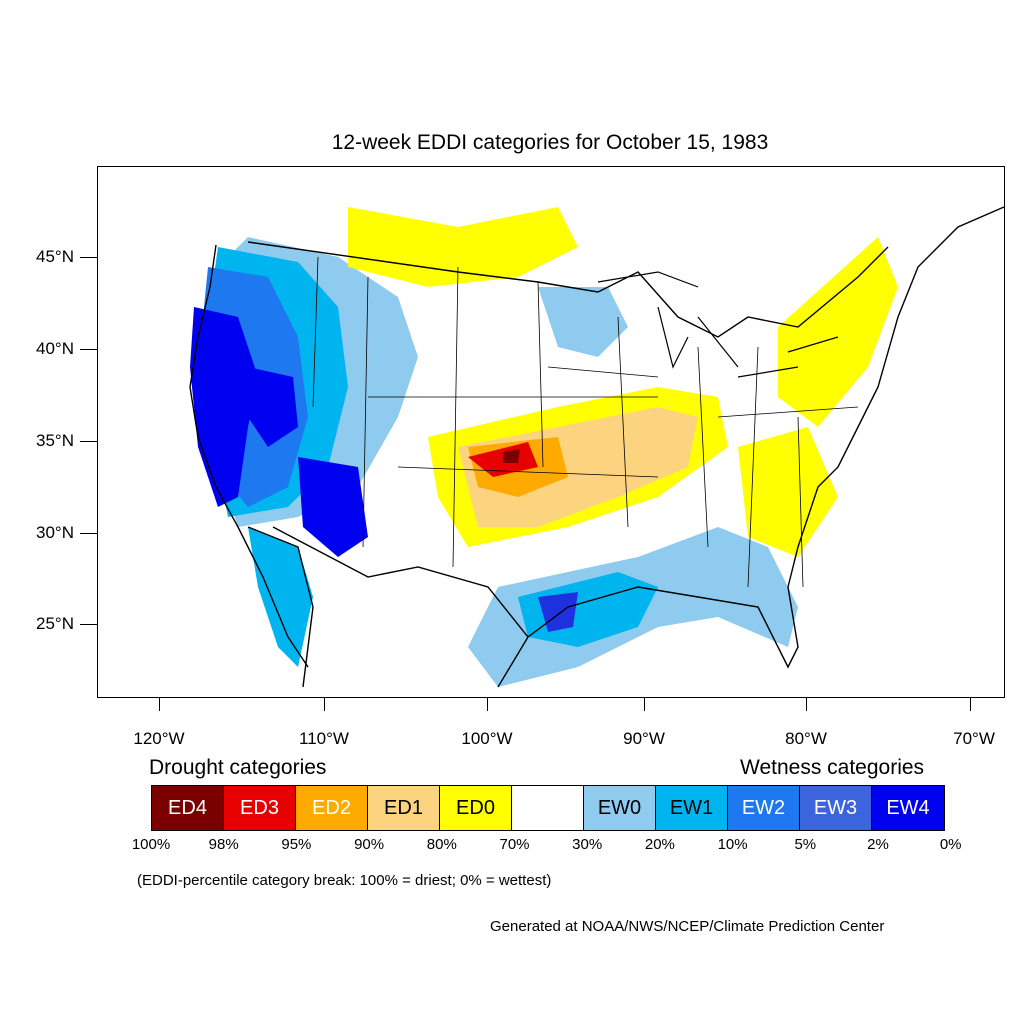 This screenshot has height=1024, width=1024. Describe the element at coordinates (159, 738) in the screenshot. I see `lon-label-120: 120°W` at that location.